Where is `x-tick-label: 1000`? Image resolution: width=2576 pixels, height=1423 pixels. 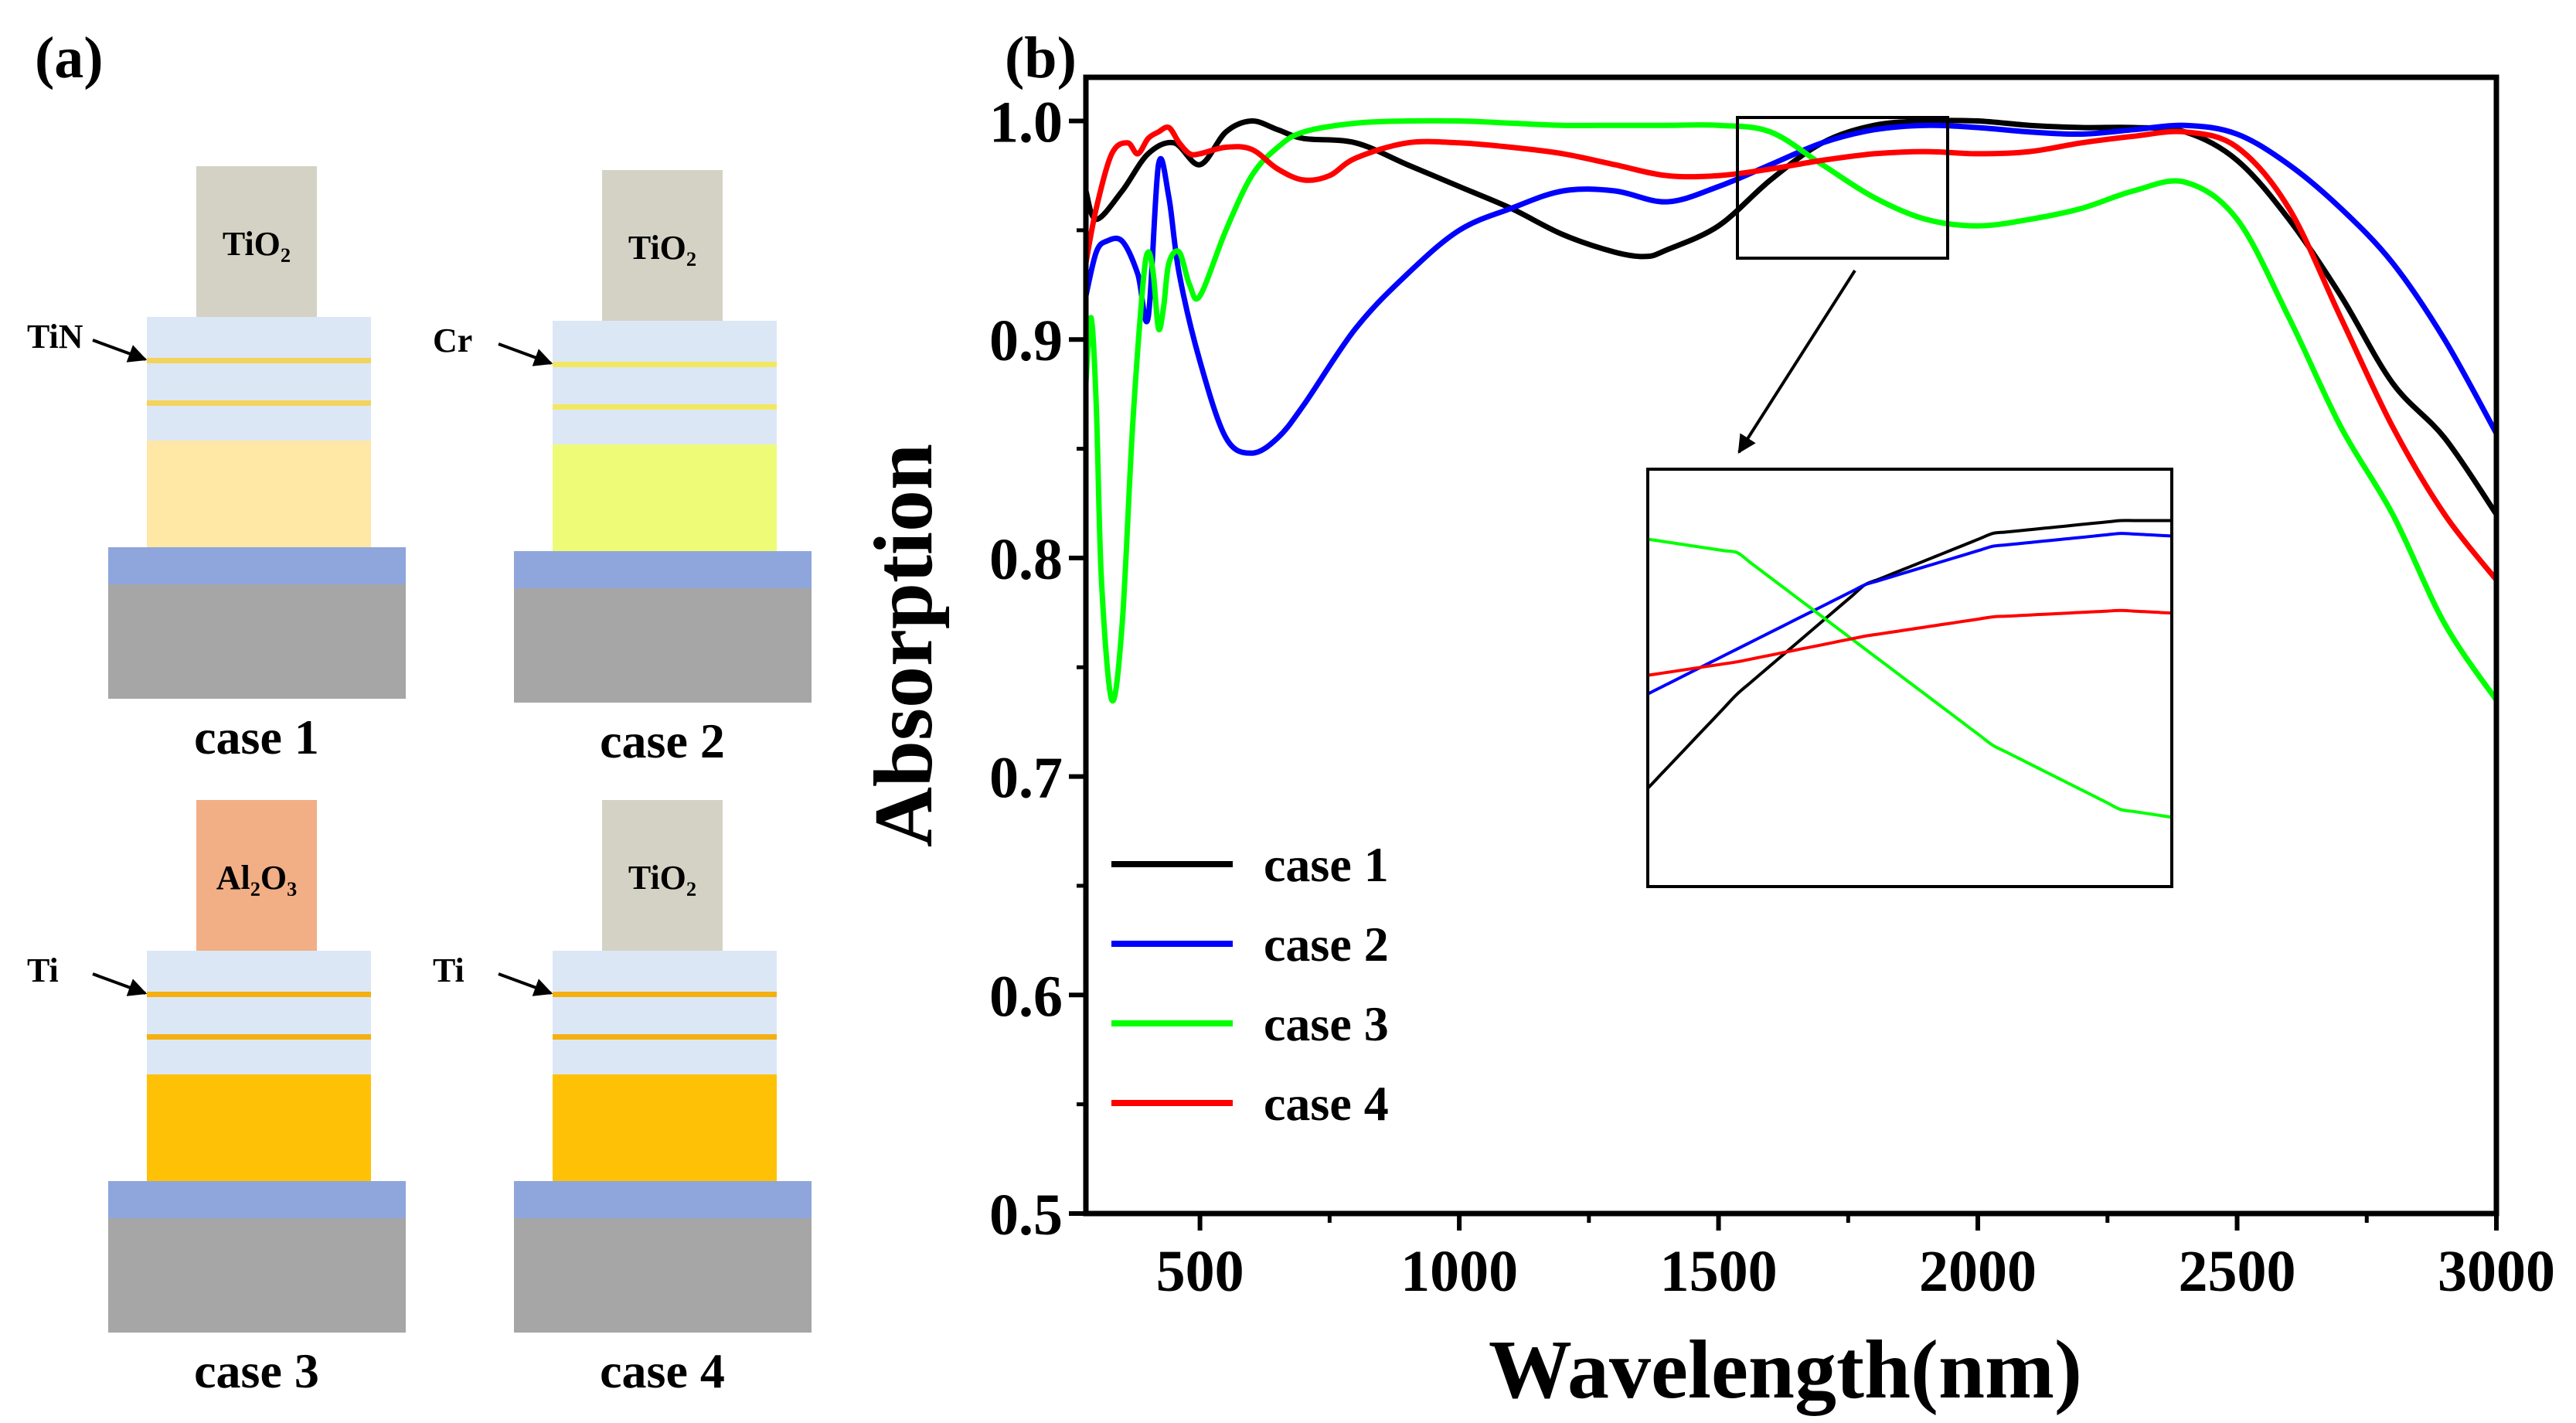 x-tick-label: 1000 is located at coordinates (1459, 1271).